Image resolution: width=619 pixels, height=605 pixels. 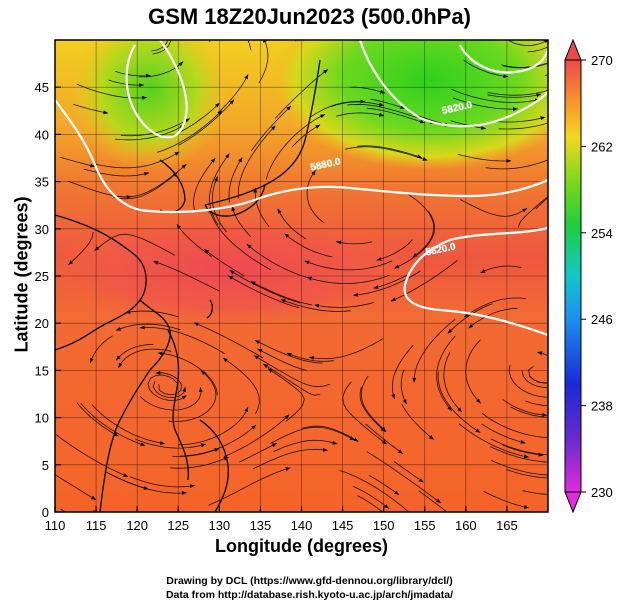 I want to click on x-axis: 110 115 120 125 130 135 140 145 150 155 160 165, so click(x=281, y=519).